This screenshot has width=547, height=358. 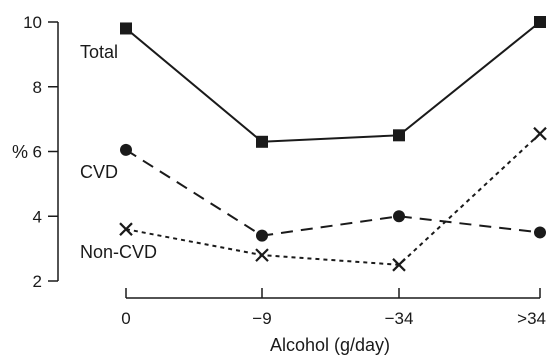 What do you see at coordinates (118, 252) in the screenshot?
I see `series-label-non-cvd: Non-CVD` at bounding box center [118, 252].